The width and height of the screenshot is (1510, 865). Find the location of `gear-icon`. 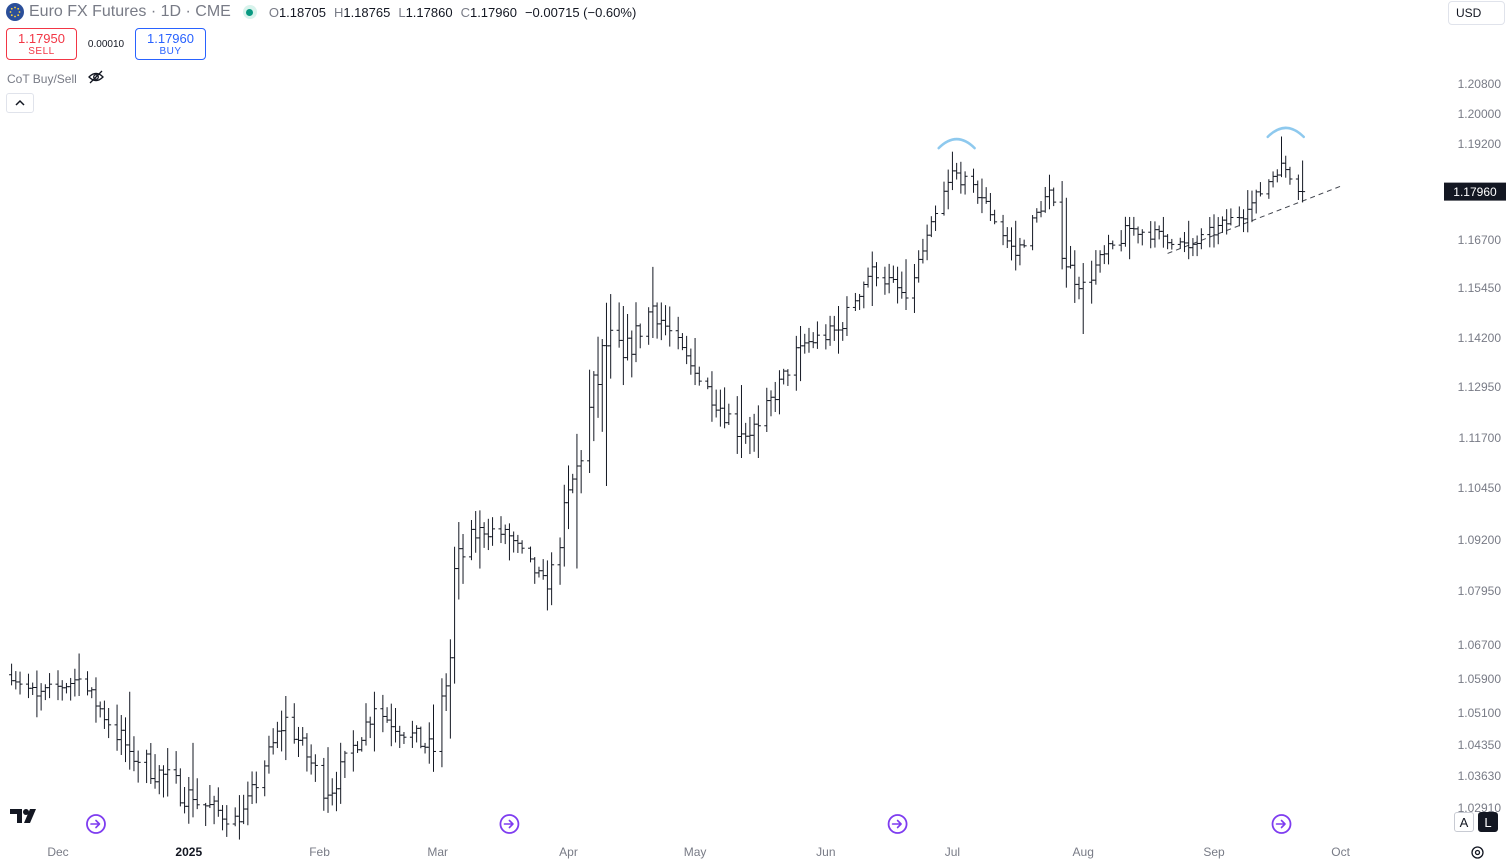

gear-icon is located at coordinates (1477, 855).